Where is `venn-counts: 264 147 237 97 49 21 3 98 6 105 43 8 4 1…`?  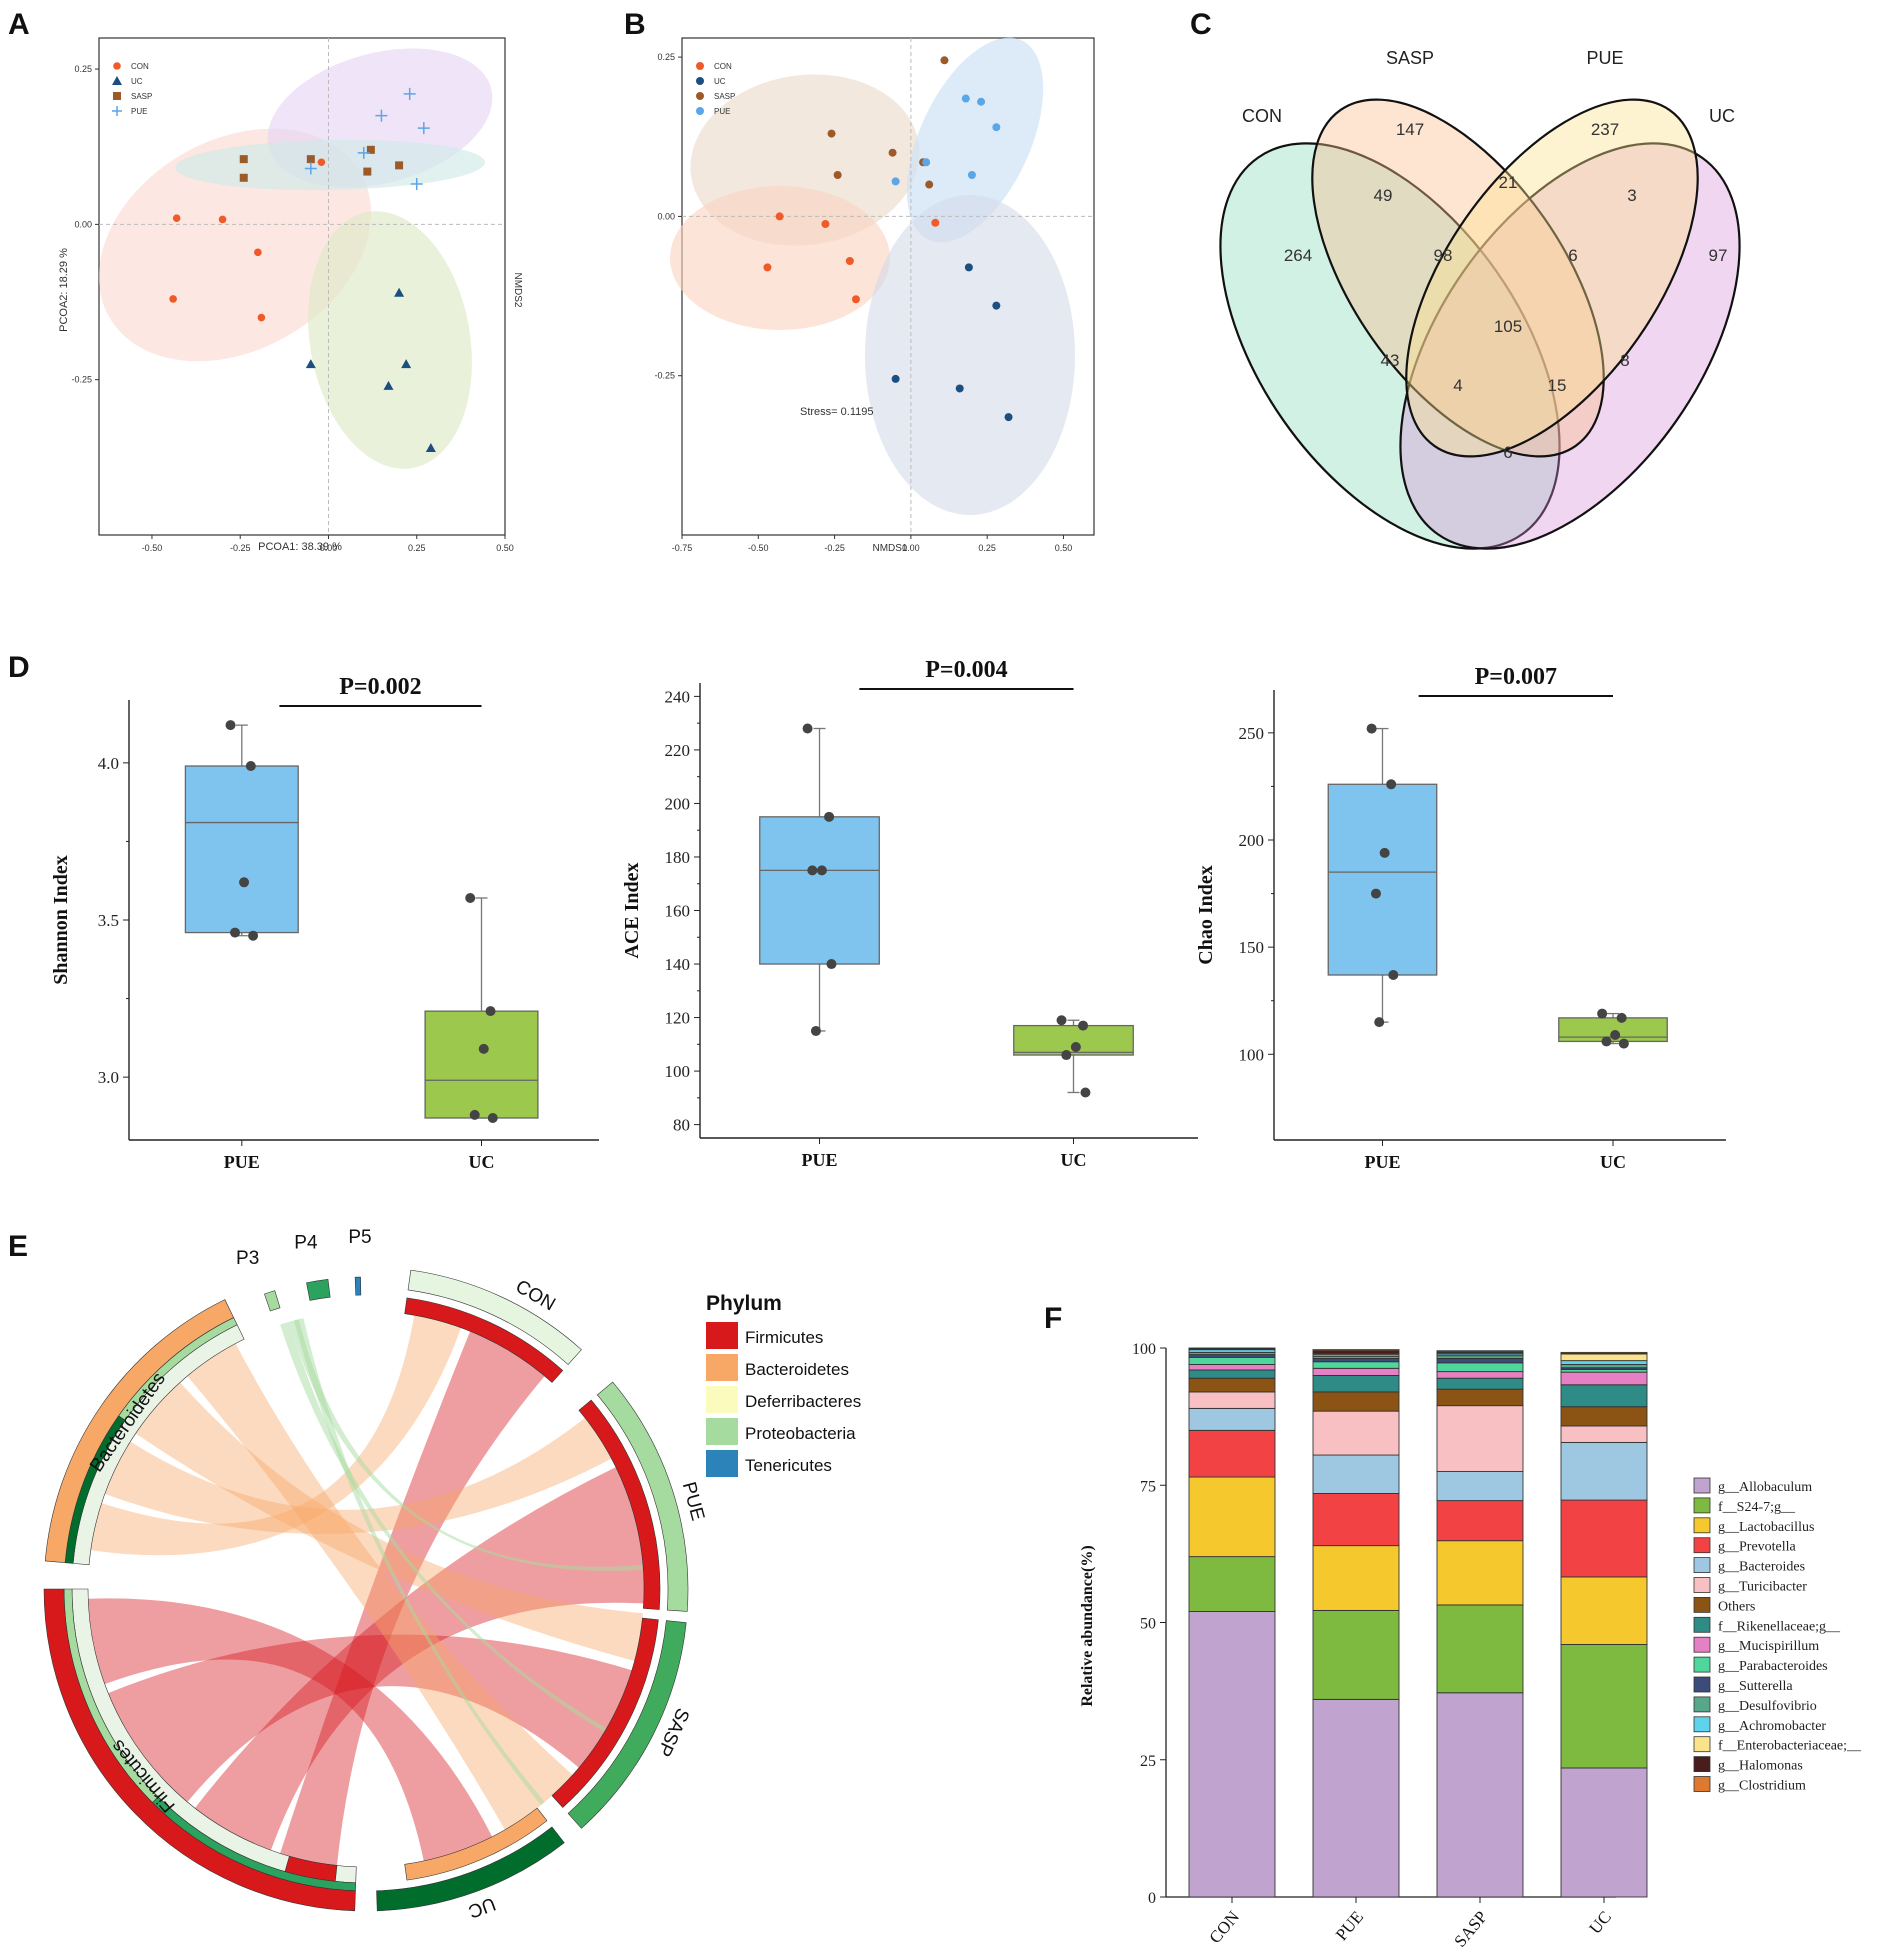 venn-counts: 264 147 237 97 49 21 3 98 6 105 43 8 4 1… is located at coordinates (1506, 291).